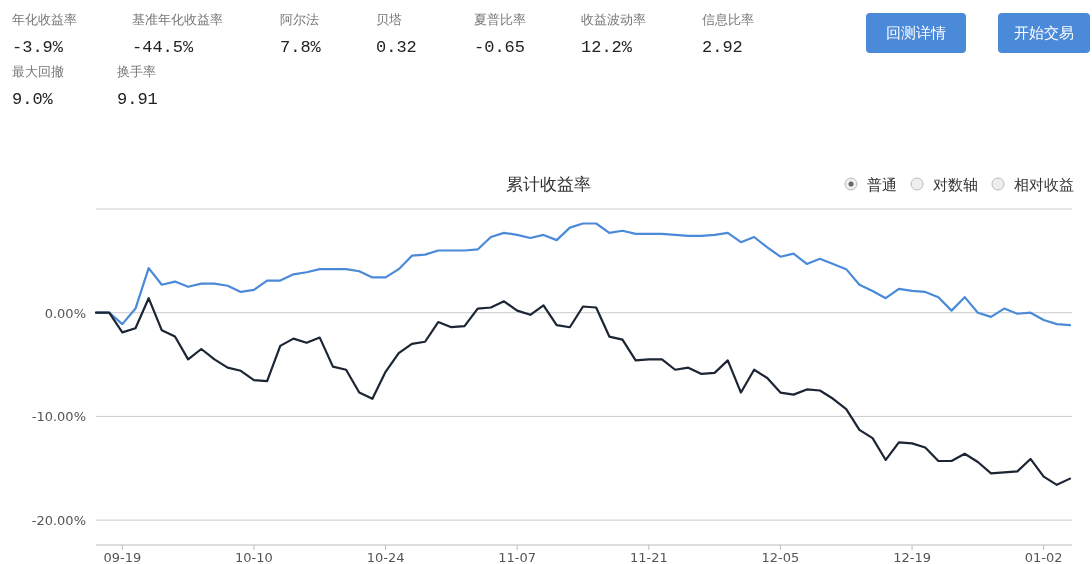 This screenshot has height=564, width=1092. What do you see at coordinates (916, 33) in the screenshot?
I see `button: 回测详情` at bounding box center [916, 33].